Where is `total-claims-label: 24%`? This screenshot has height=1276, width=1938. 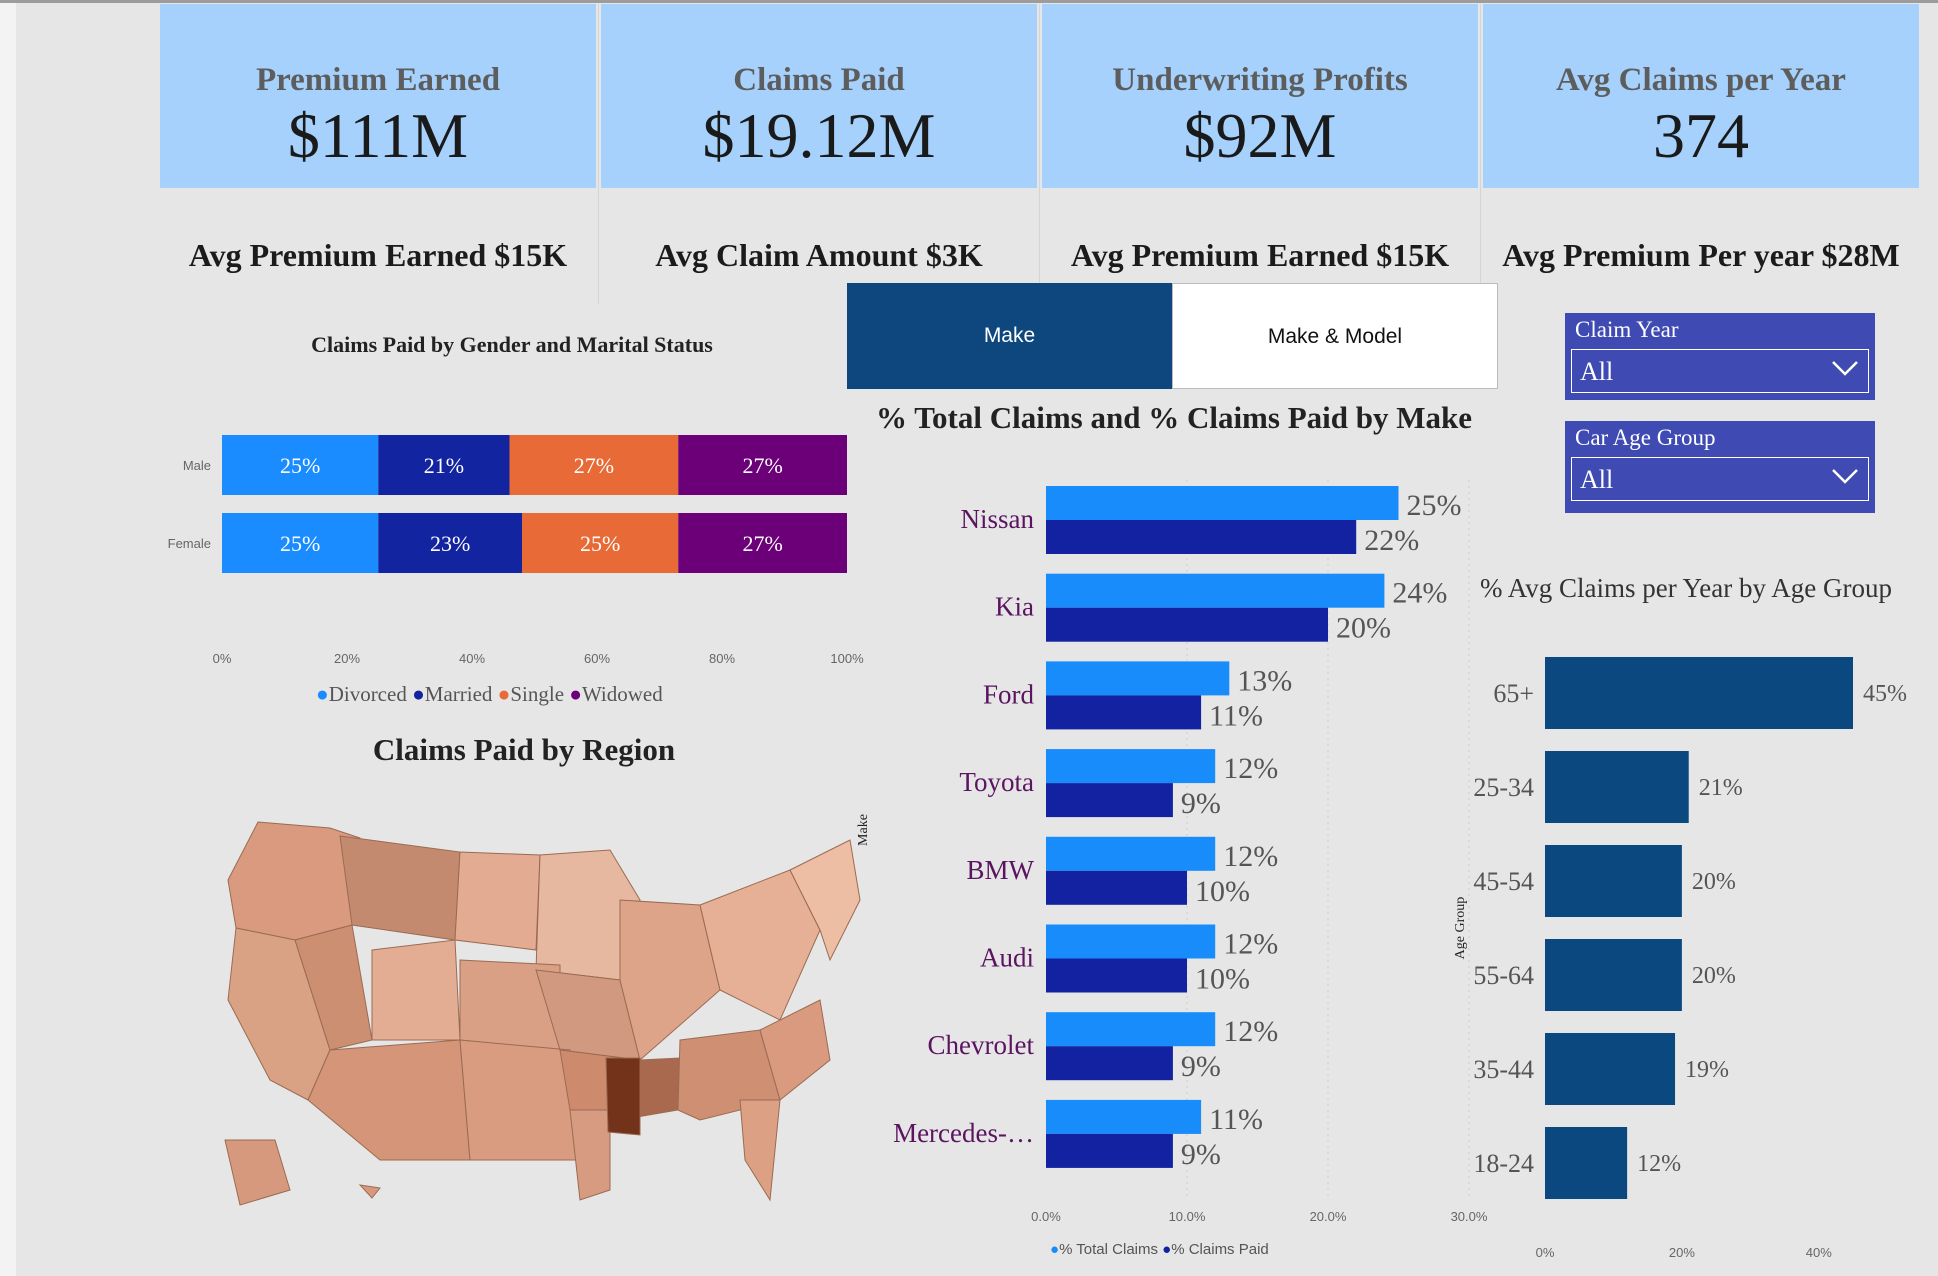
total-claims-label: 24% is located at coordinates (1419, 593).